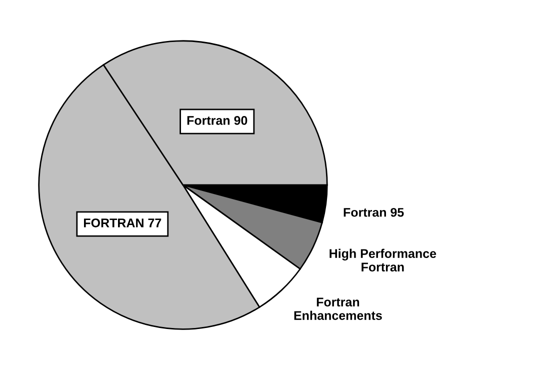  I want to click on slice-label: FORTRAN 77, so click(123, 223).